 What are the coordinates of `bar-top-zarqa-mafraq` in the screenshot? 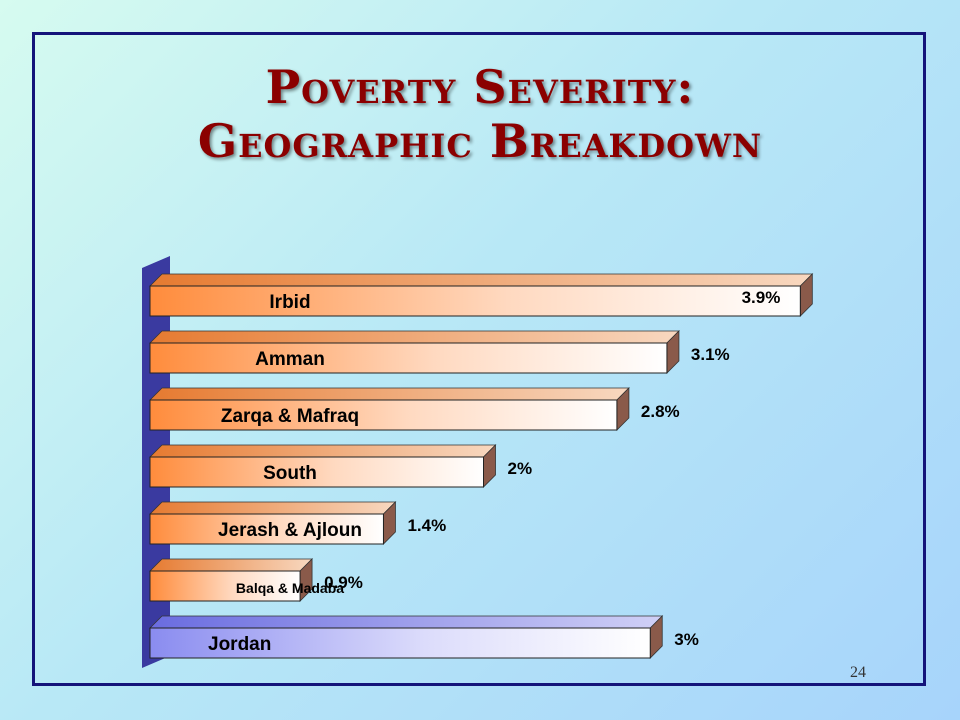 It's located at (389, 394).